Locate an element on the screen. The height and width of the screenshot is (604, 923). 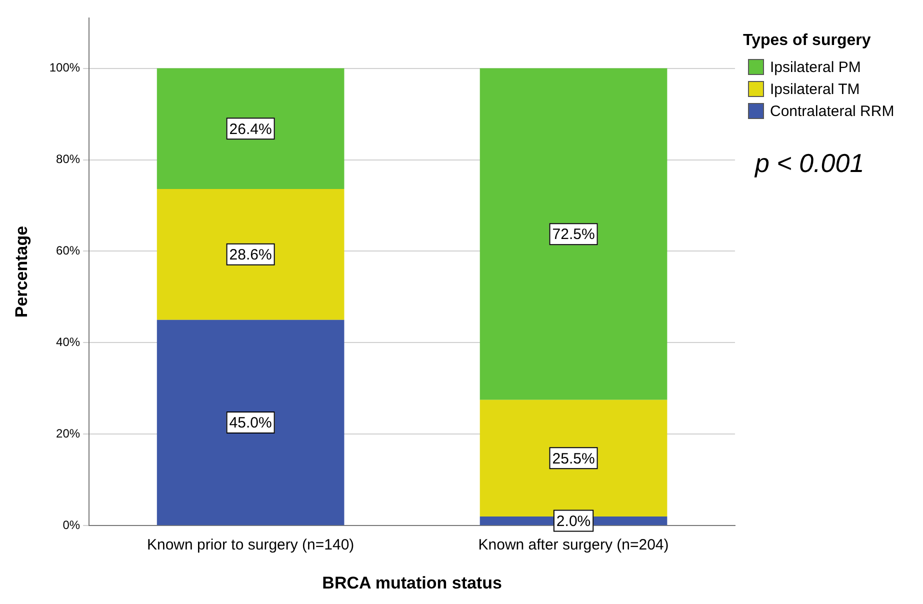
data-label: 25.5% is located at coordinates (573, 459).